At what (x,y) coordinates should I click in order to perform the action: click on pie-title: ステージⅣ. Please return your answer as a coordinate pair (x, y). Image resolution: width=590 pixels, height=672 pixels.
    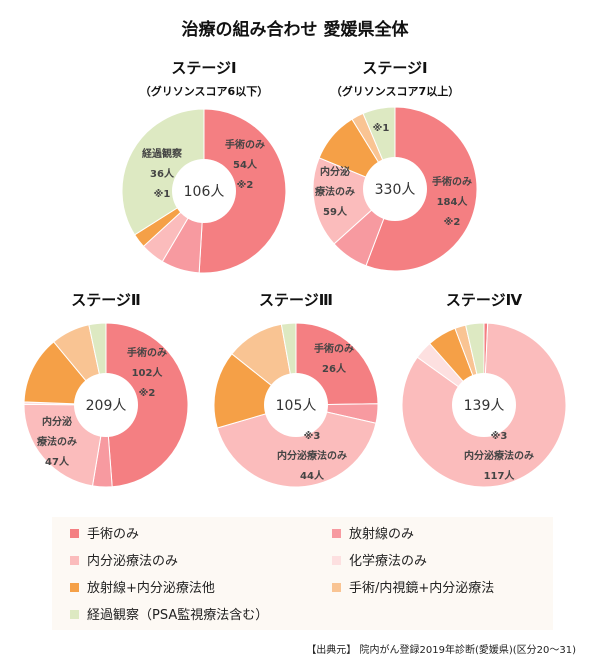
    Looking at the image, I should click on (484, 300).